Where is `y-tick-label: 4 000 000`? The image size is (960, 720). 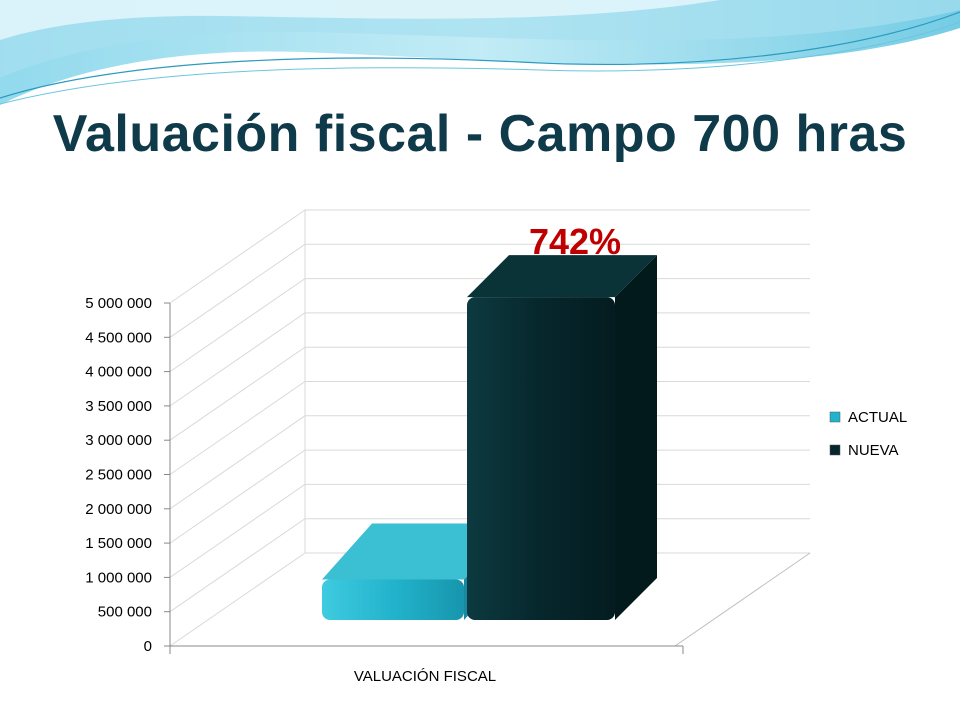 y-tick-label: 4 000 000 is located at coordinates (118, 372).